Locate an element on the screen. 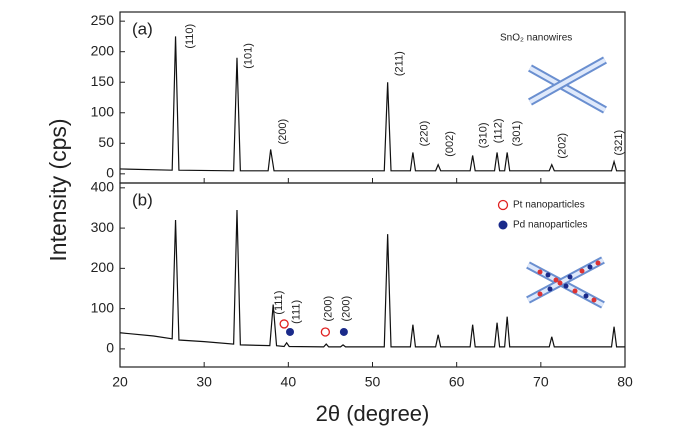 The image size is (693, 441). y-tick-label: 400 is located at coordinates (103, 187).